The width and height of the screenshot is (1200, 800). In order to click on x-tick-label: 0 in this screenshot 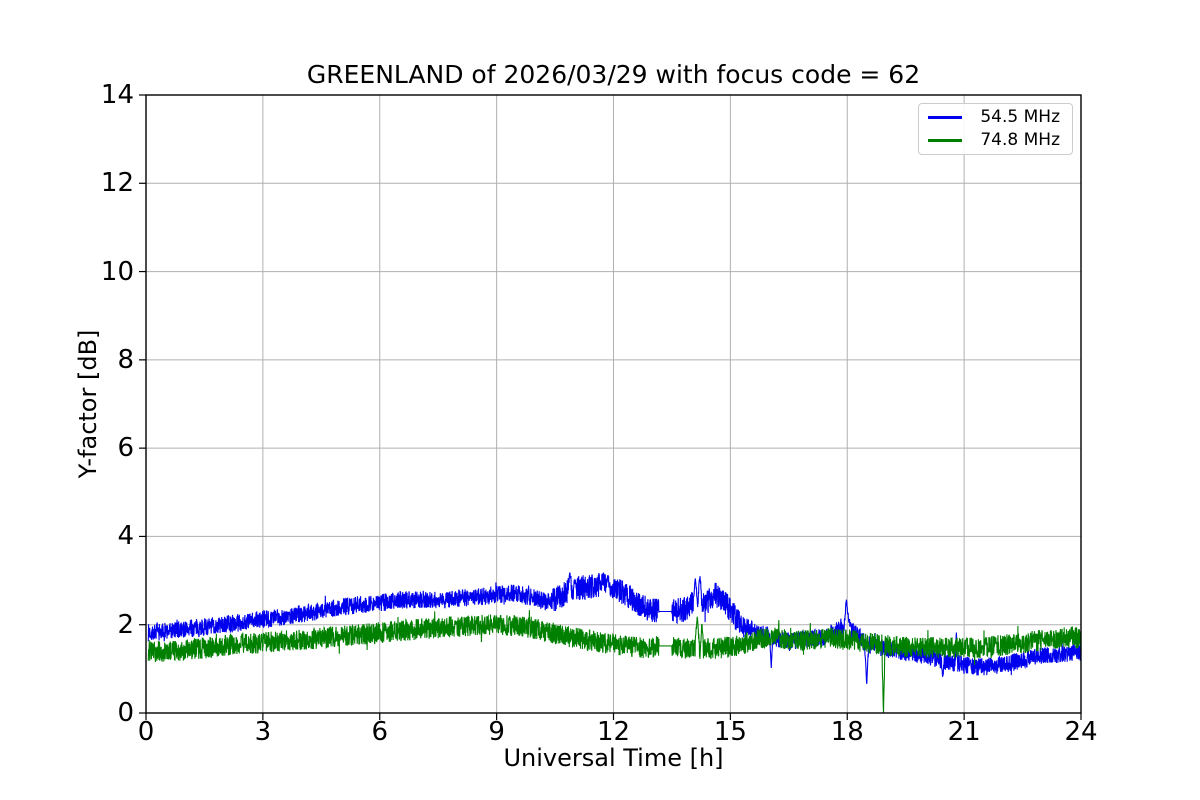, I will do `click(146, 732)`.